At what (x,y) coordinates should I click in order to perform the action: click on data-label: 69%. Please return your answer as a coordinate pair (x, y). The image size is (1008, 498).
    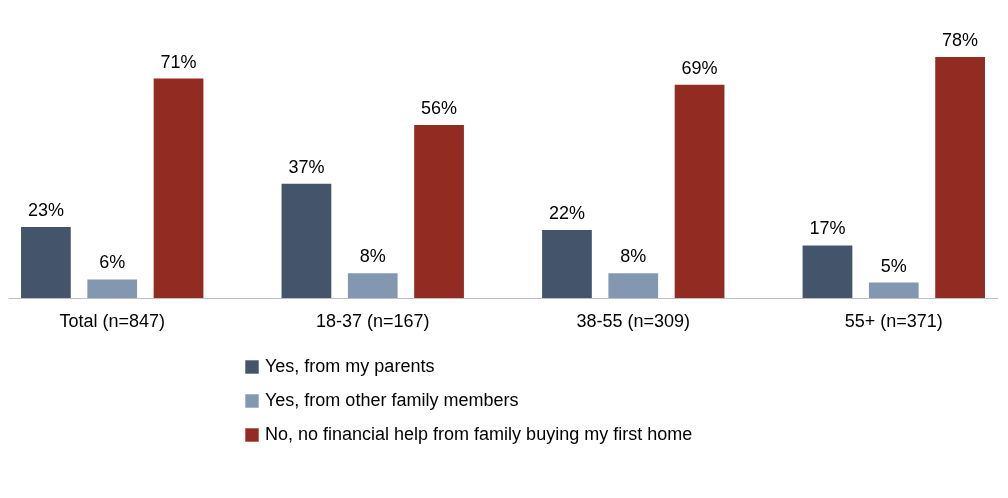
    Looking at the image, I should click on (699, 67).